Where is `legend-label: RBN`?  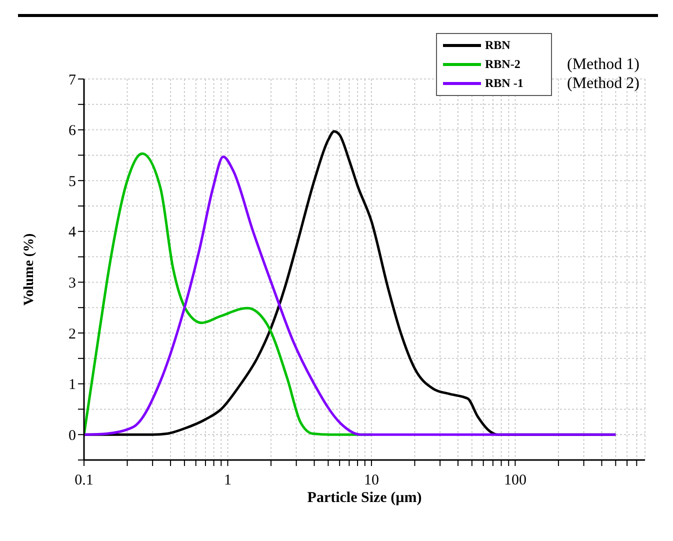
legend-label: RBN is located at coordinates (498, 45).